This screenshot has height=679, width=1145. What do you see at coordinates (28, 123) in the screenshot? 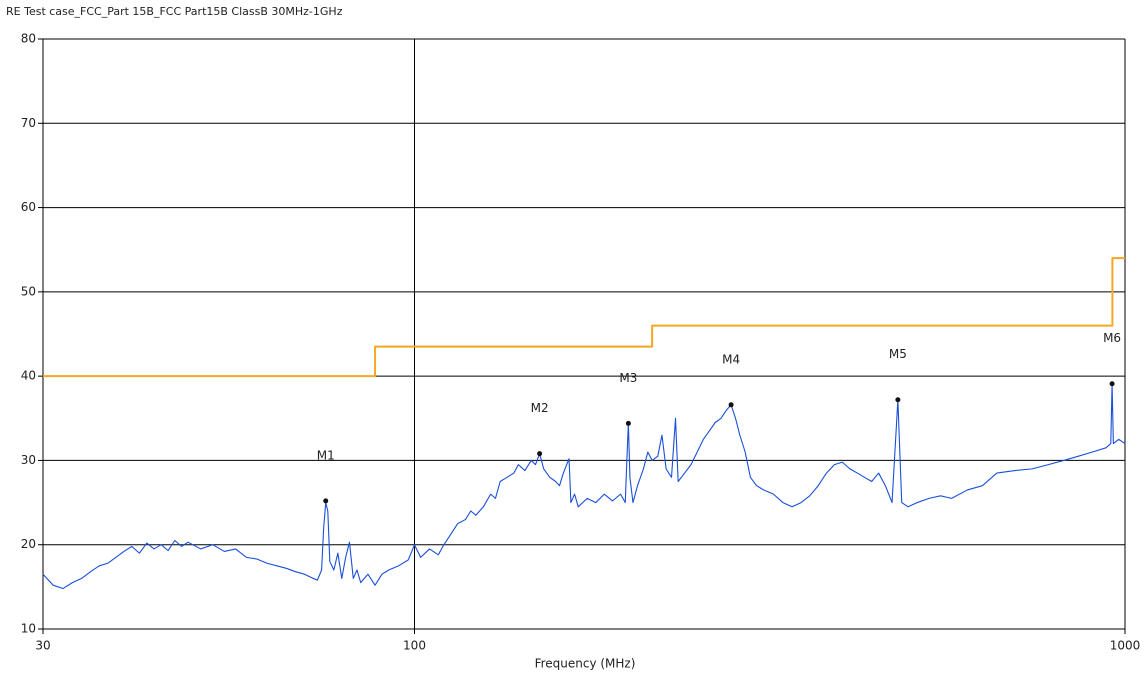
I see `y-tick-label: 70` at bounding box center [28, 123].